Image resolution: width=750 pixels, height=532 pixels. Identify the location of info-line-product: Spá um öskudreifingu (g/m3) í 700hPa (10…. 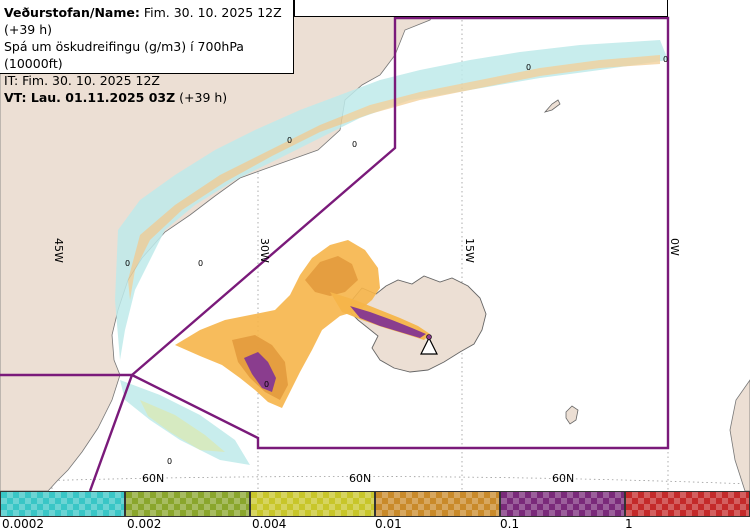
(124, 55).